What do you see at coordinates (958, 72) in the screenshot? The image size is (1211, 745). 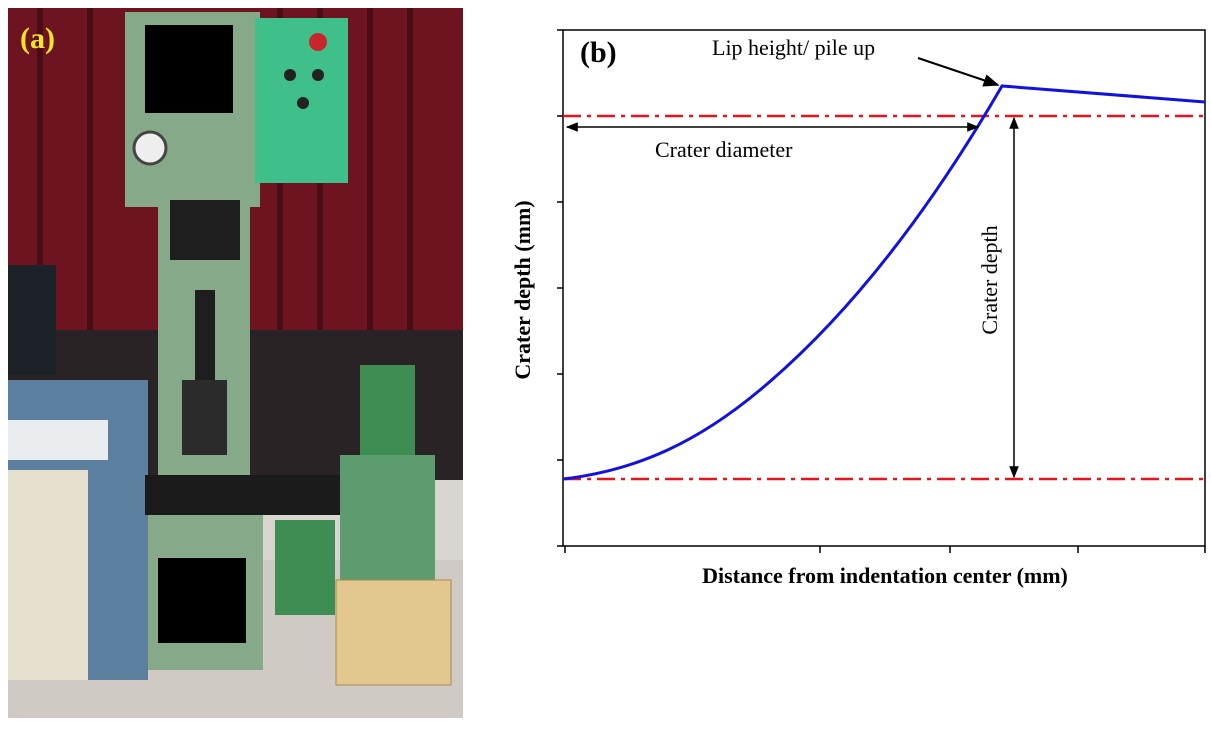 I see `lip-arrow` at bounding box center [958, 72].